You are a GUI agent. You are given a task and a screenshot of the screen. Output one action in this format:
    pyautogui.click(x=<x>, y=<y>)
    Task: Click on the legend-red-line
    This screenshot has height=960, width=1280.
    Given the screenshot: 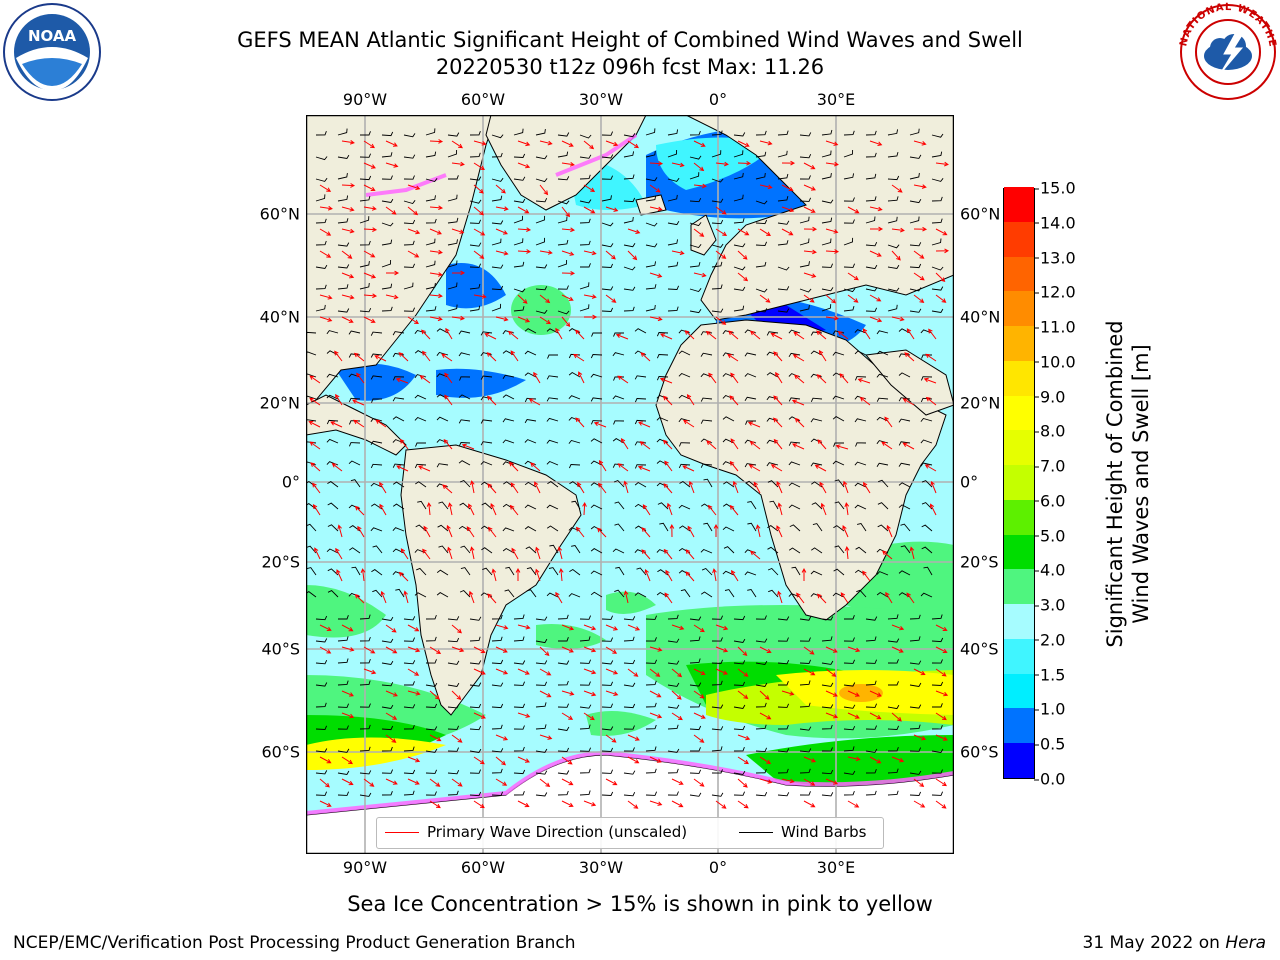 What is the action you would take?
    pyautogui.click(x=402, y=832)
    